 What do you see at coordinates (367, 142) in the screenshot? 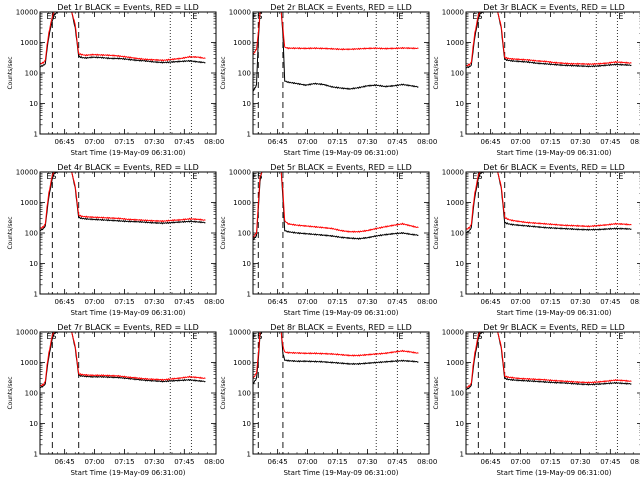
I see `x-tick-label: 07:30` at bounding box center [367, 142].